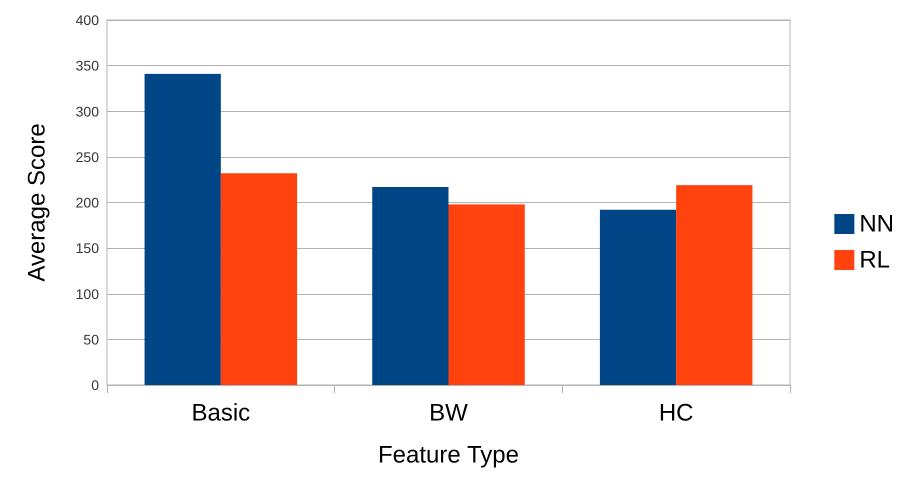 This screenshot has height=484, width=907. Describe the element at coordinates (88, 66) in the screenshot. I see `y-tick-label: 350` at that location.